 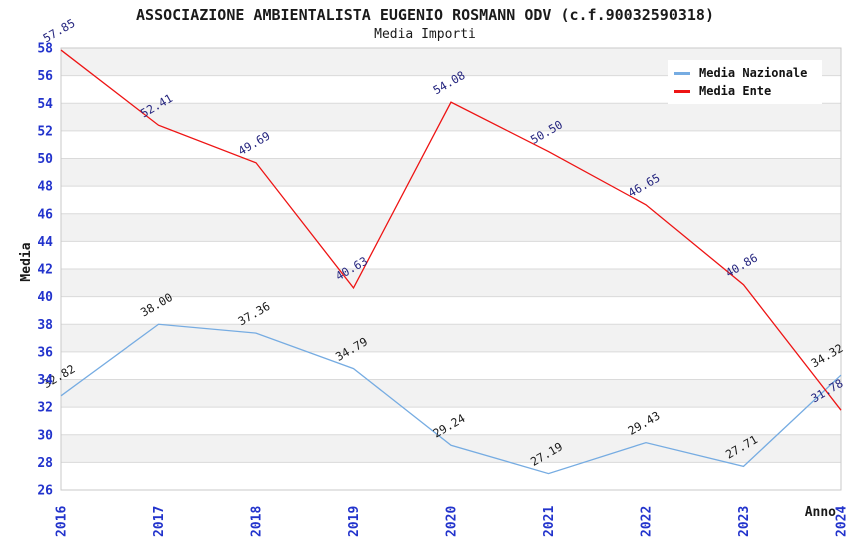 I want to click on legend-label: Media Nazionale, so click(x=753, y=73).